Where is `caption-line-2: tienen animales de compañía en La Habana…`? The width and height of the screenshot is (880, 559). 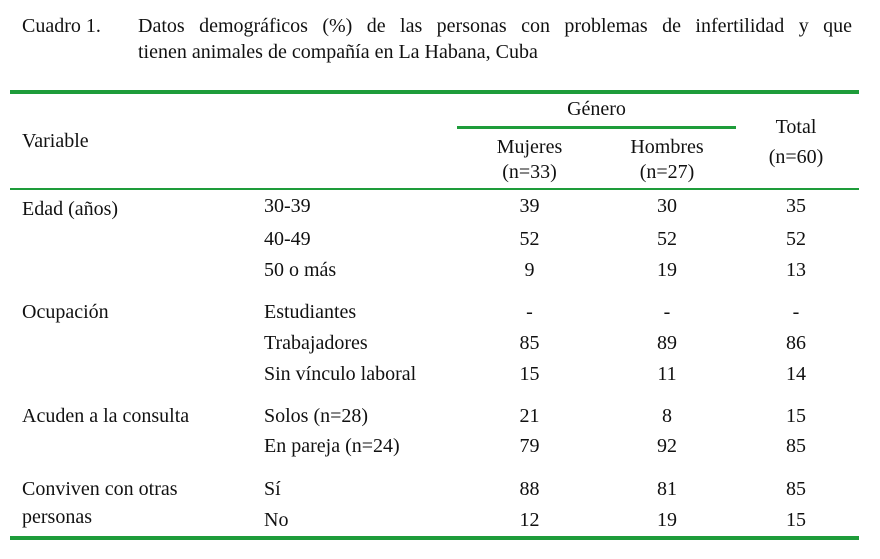
caption-line-2: tienen animales de compañía en La Habana… is located at coordinates (338, 52).